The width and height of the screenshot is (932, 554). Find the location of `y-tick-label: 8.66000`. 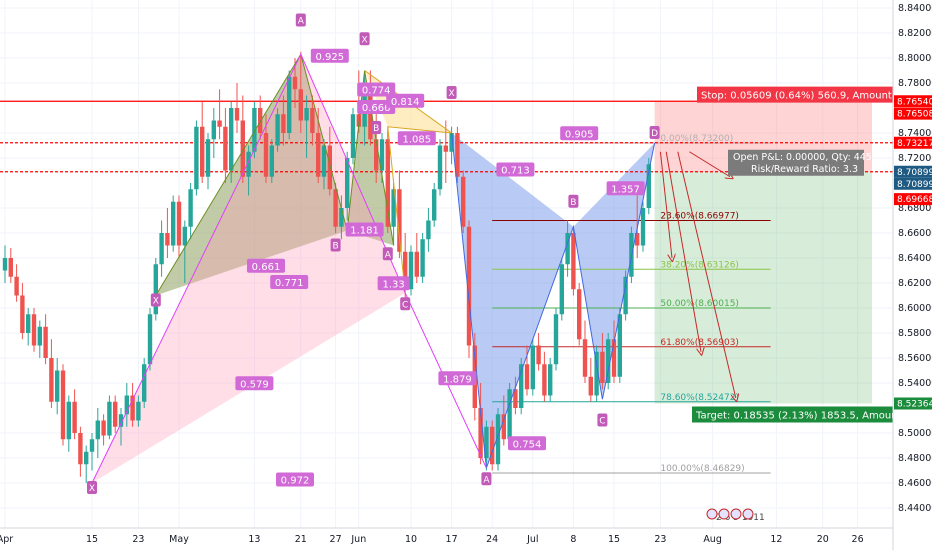

y-tick-label: 8.66000 is located at coordinates (915, 233).